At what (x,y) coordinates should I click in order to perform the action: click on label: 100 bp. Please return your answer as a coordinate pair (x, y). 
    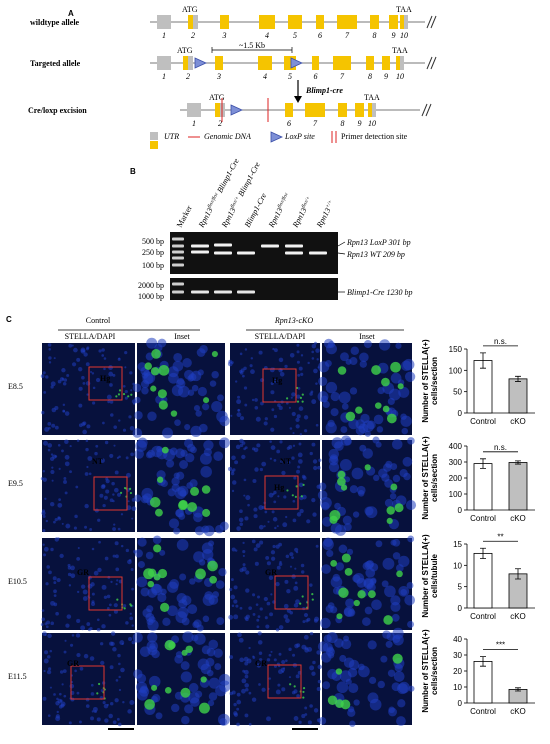
    Looking at the image, I should click on (153, 265).